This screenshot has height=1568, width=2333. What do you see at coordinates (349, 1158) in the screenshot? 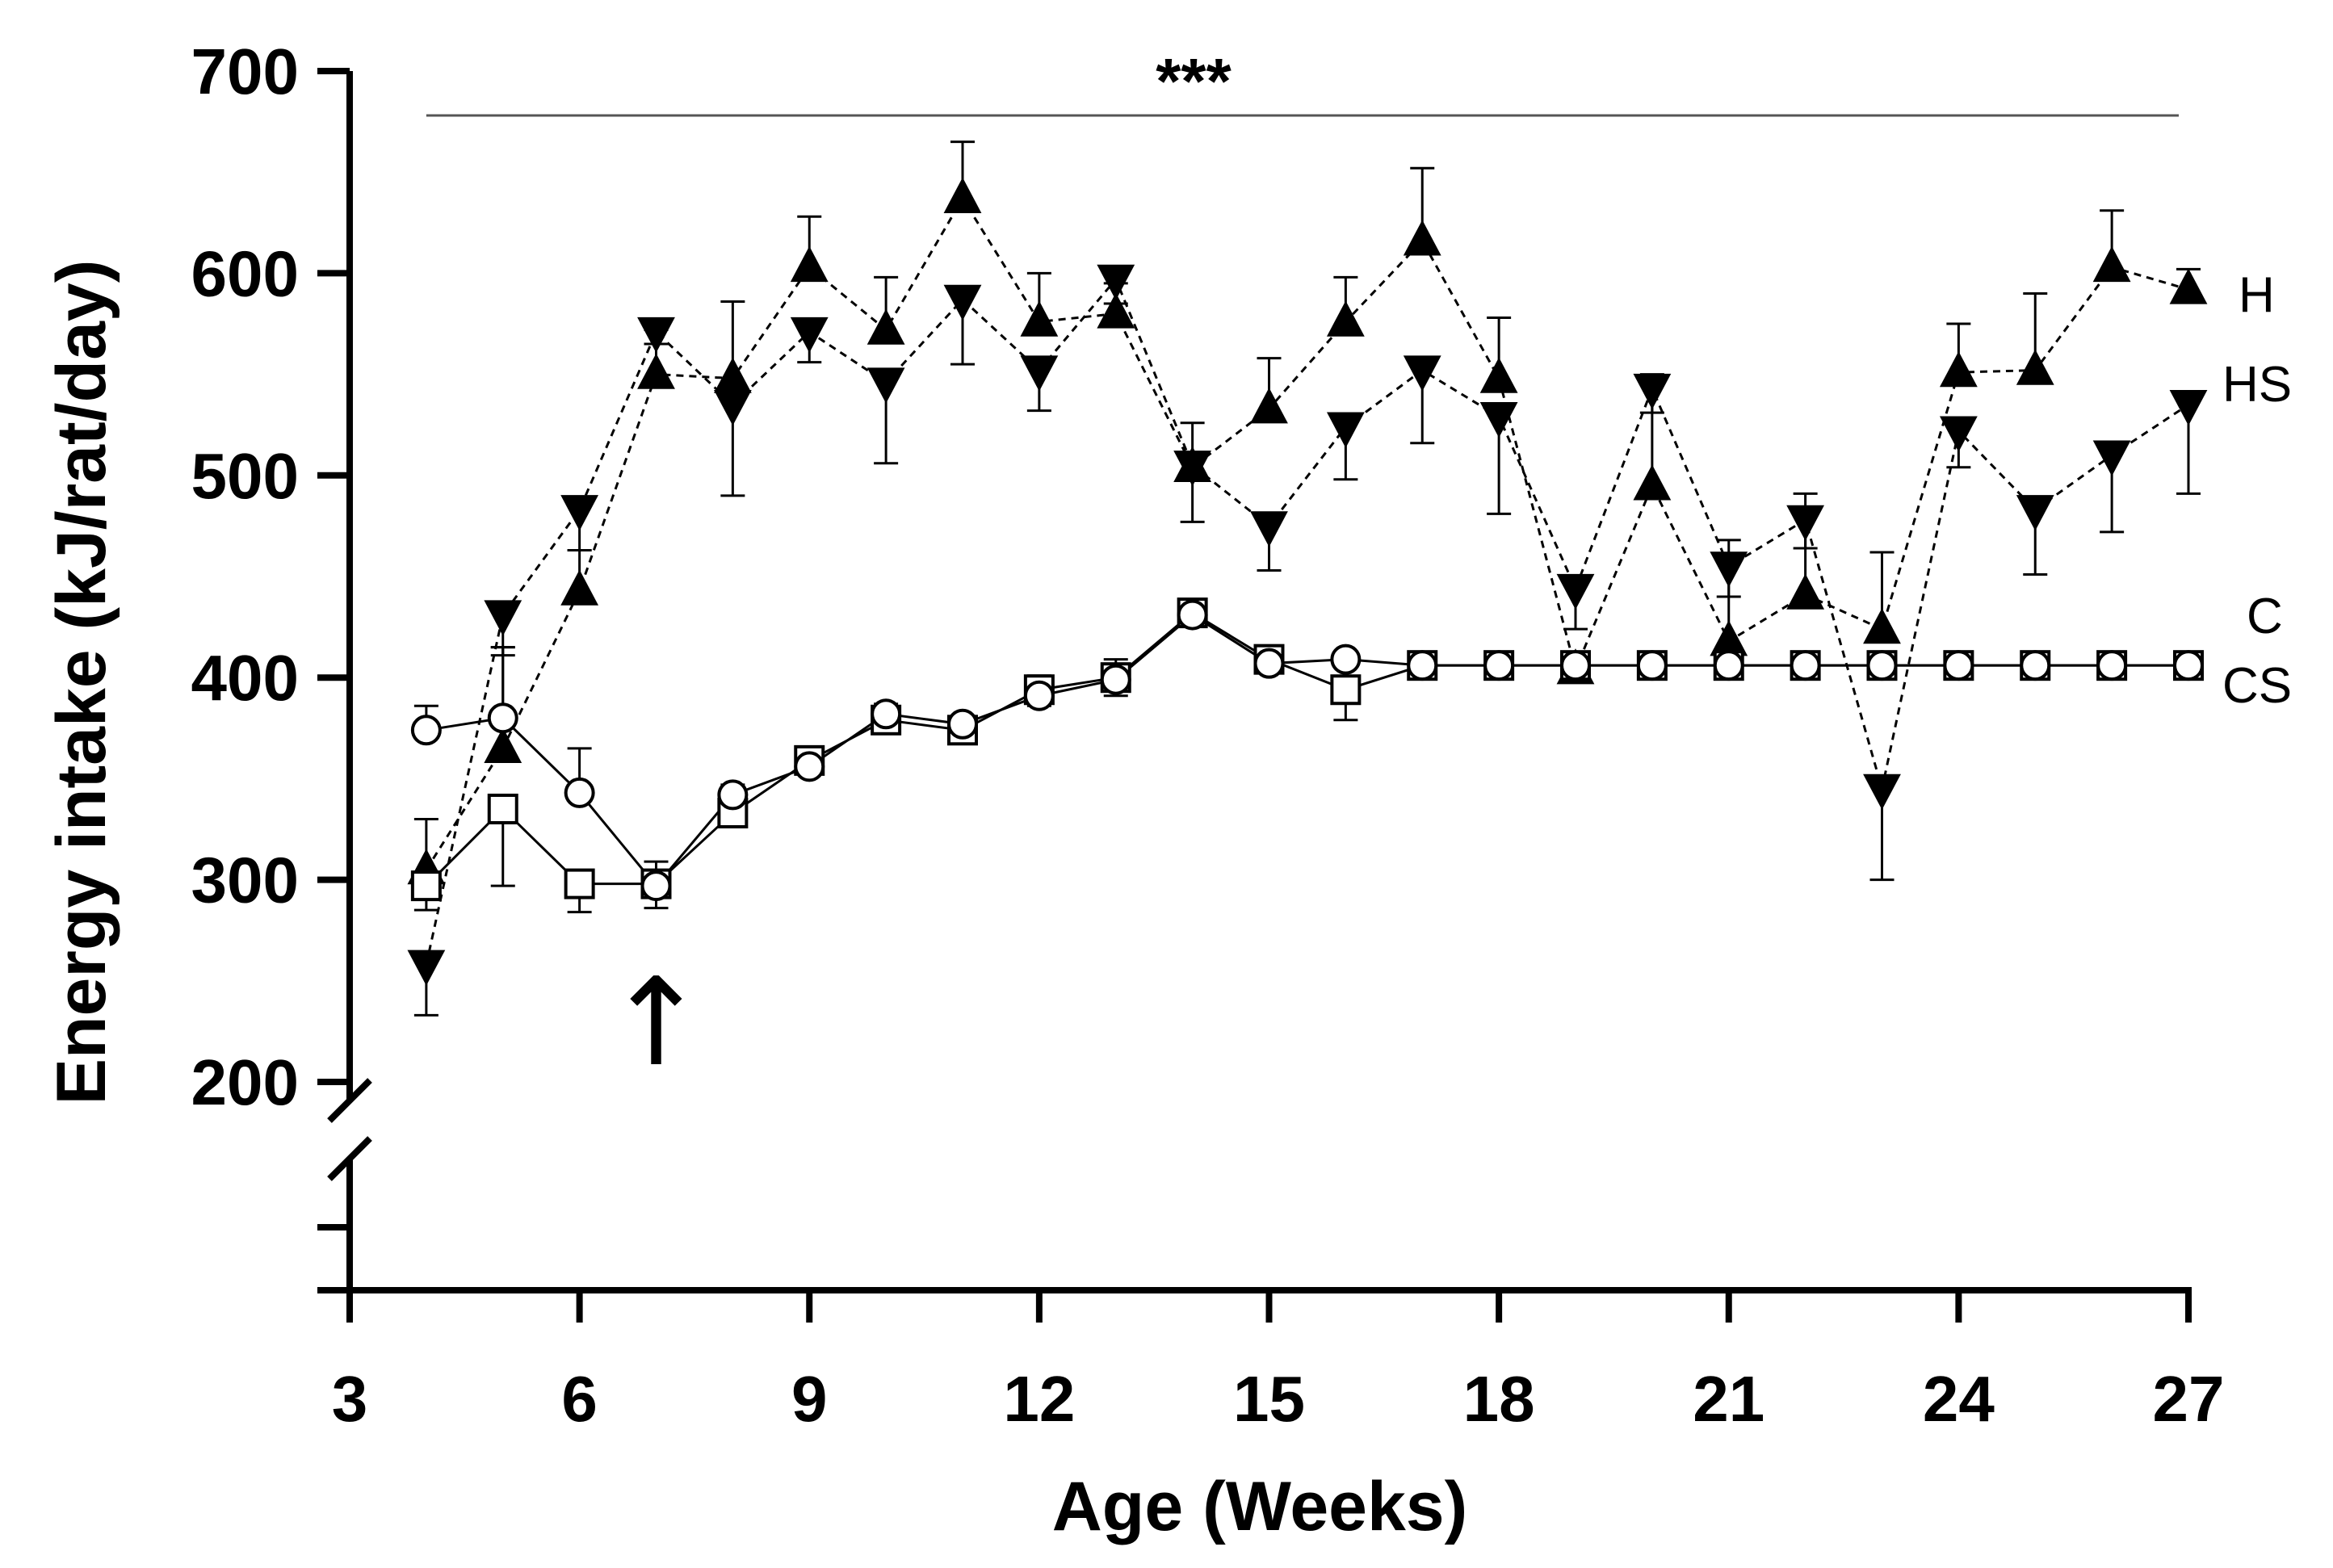
I see `y-axis-break-mark-bottom` at bounding box center [349, 1158].